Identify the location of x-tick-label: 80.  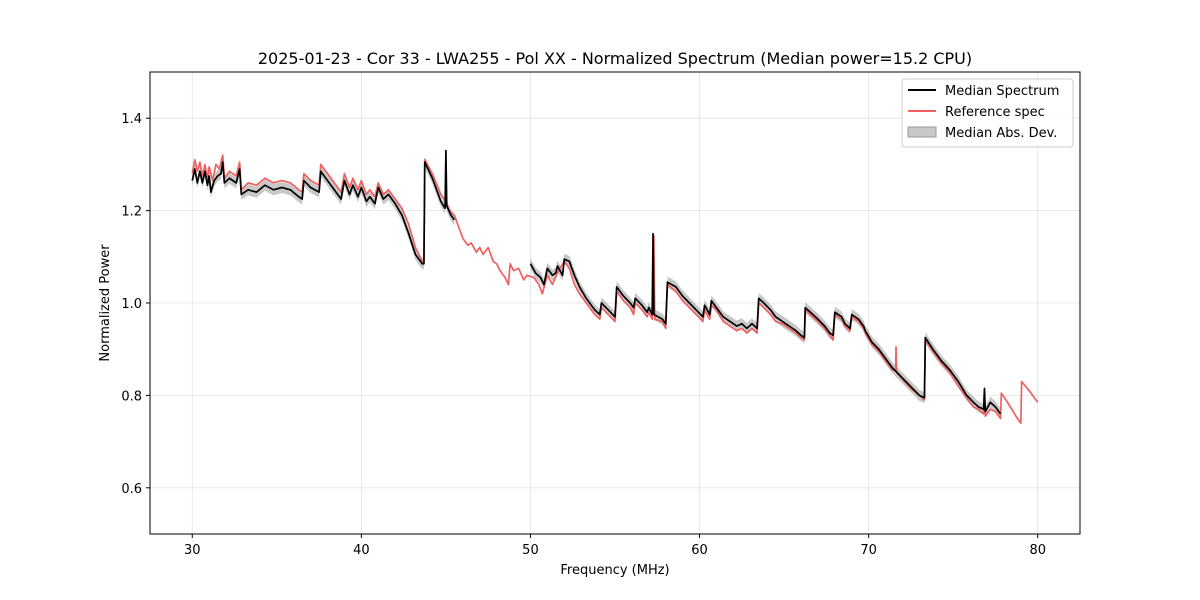
(1037, 550).